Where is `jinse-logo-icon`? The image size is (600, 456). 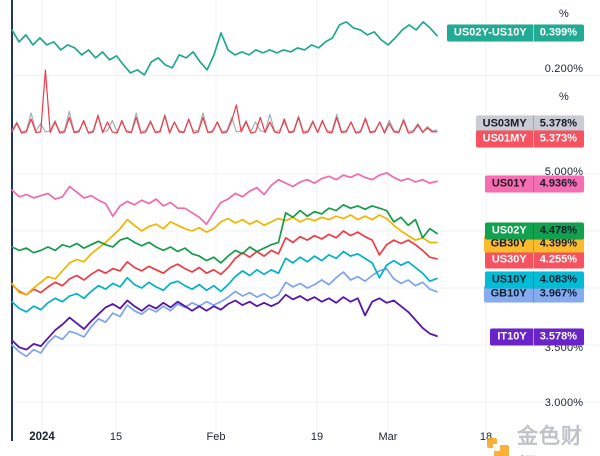 jinse-logo-icon is located at coordinates (499, 446).